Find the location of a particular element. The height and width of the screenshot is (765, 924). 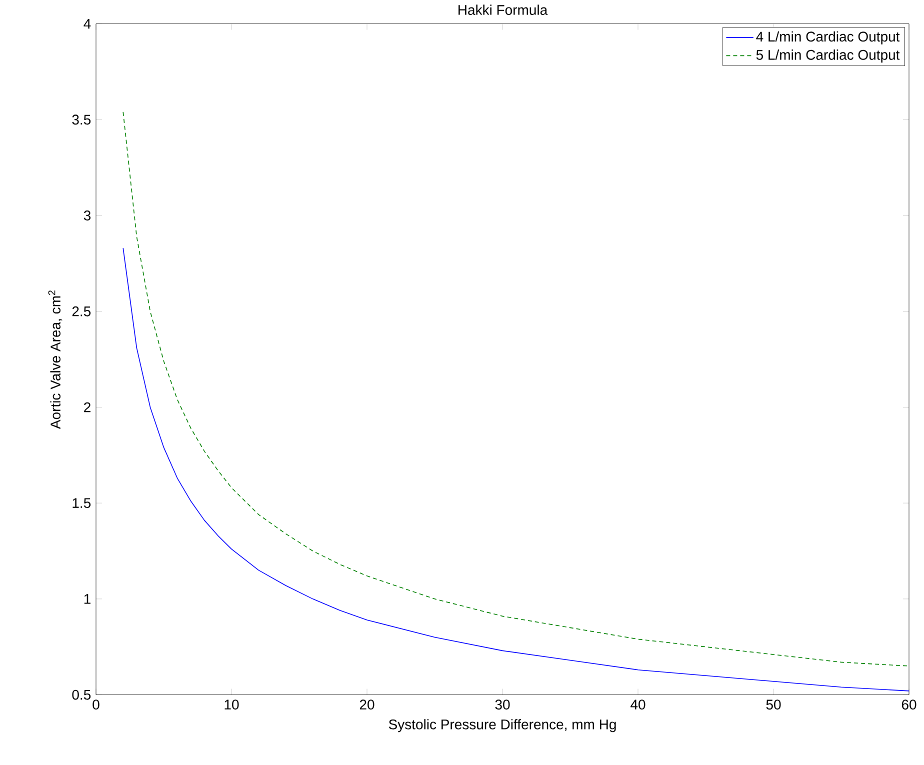

y-tick-label: 2 is located at coordinates (87, 407).